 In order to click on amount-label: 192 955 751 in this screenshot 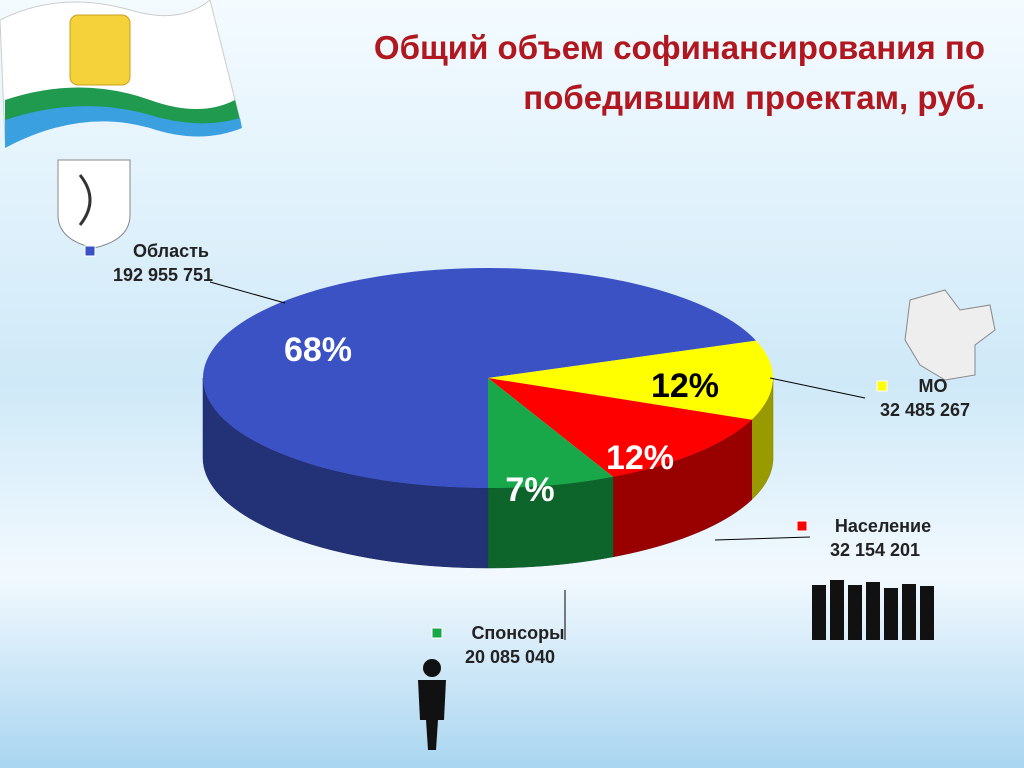, I will do `click(163, 275)`.